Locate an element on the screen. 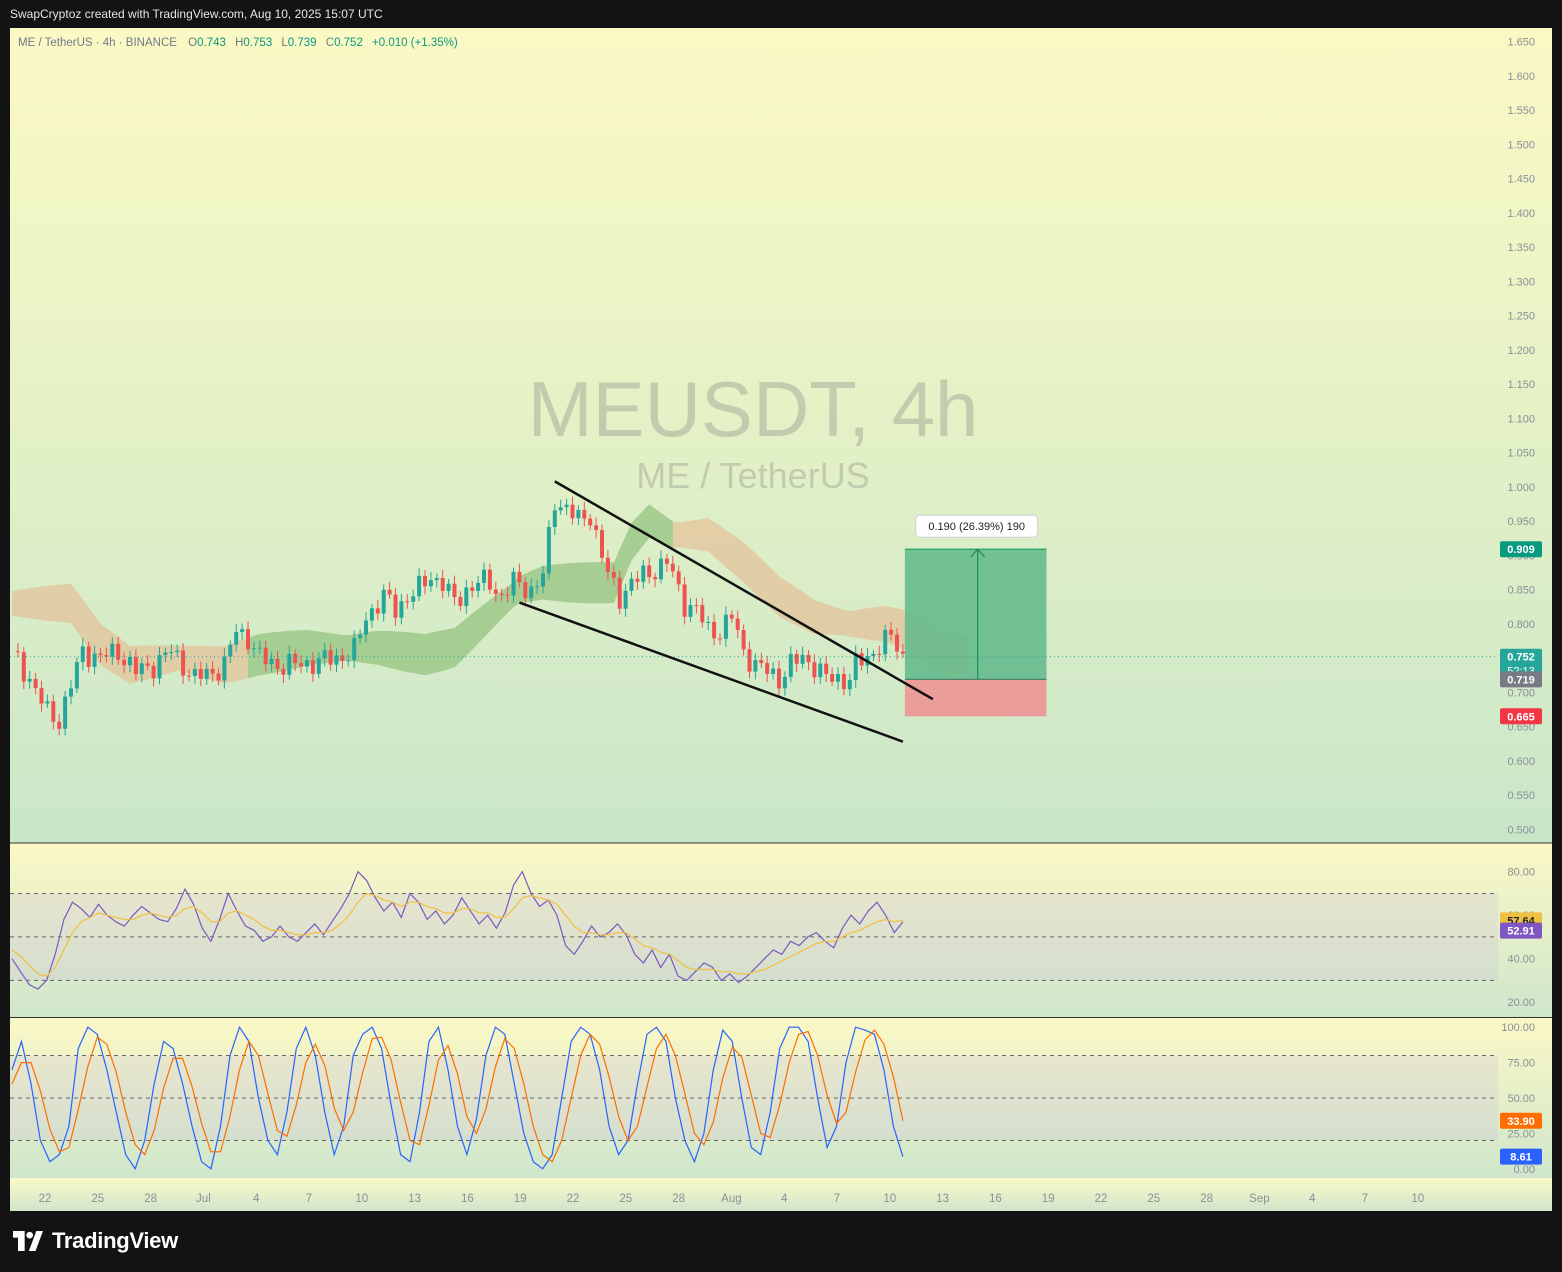 The height and width of the screenshot is (1272, 1562). price-tick-label: 1.250 is located at coordinates (1521, 317).